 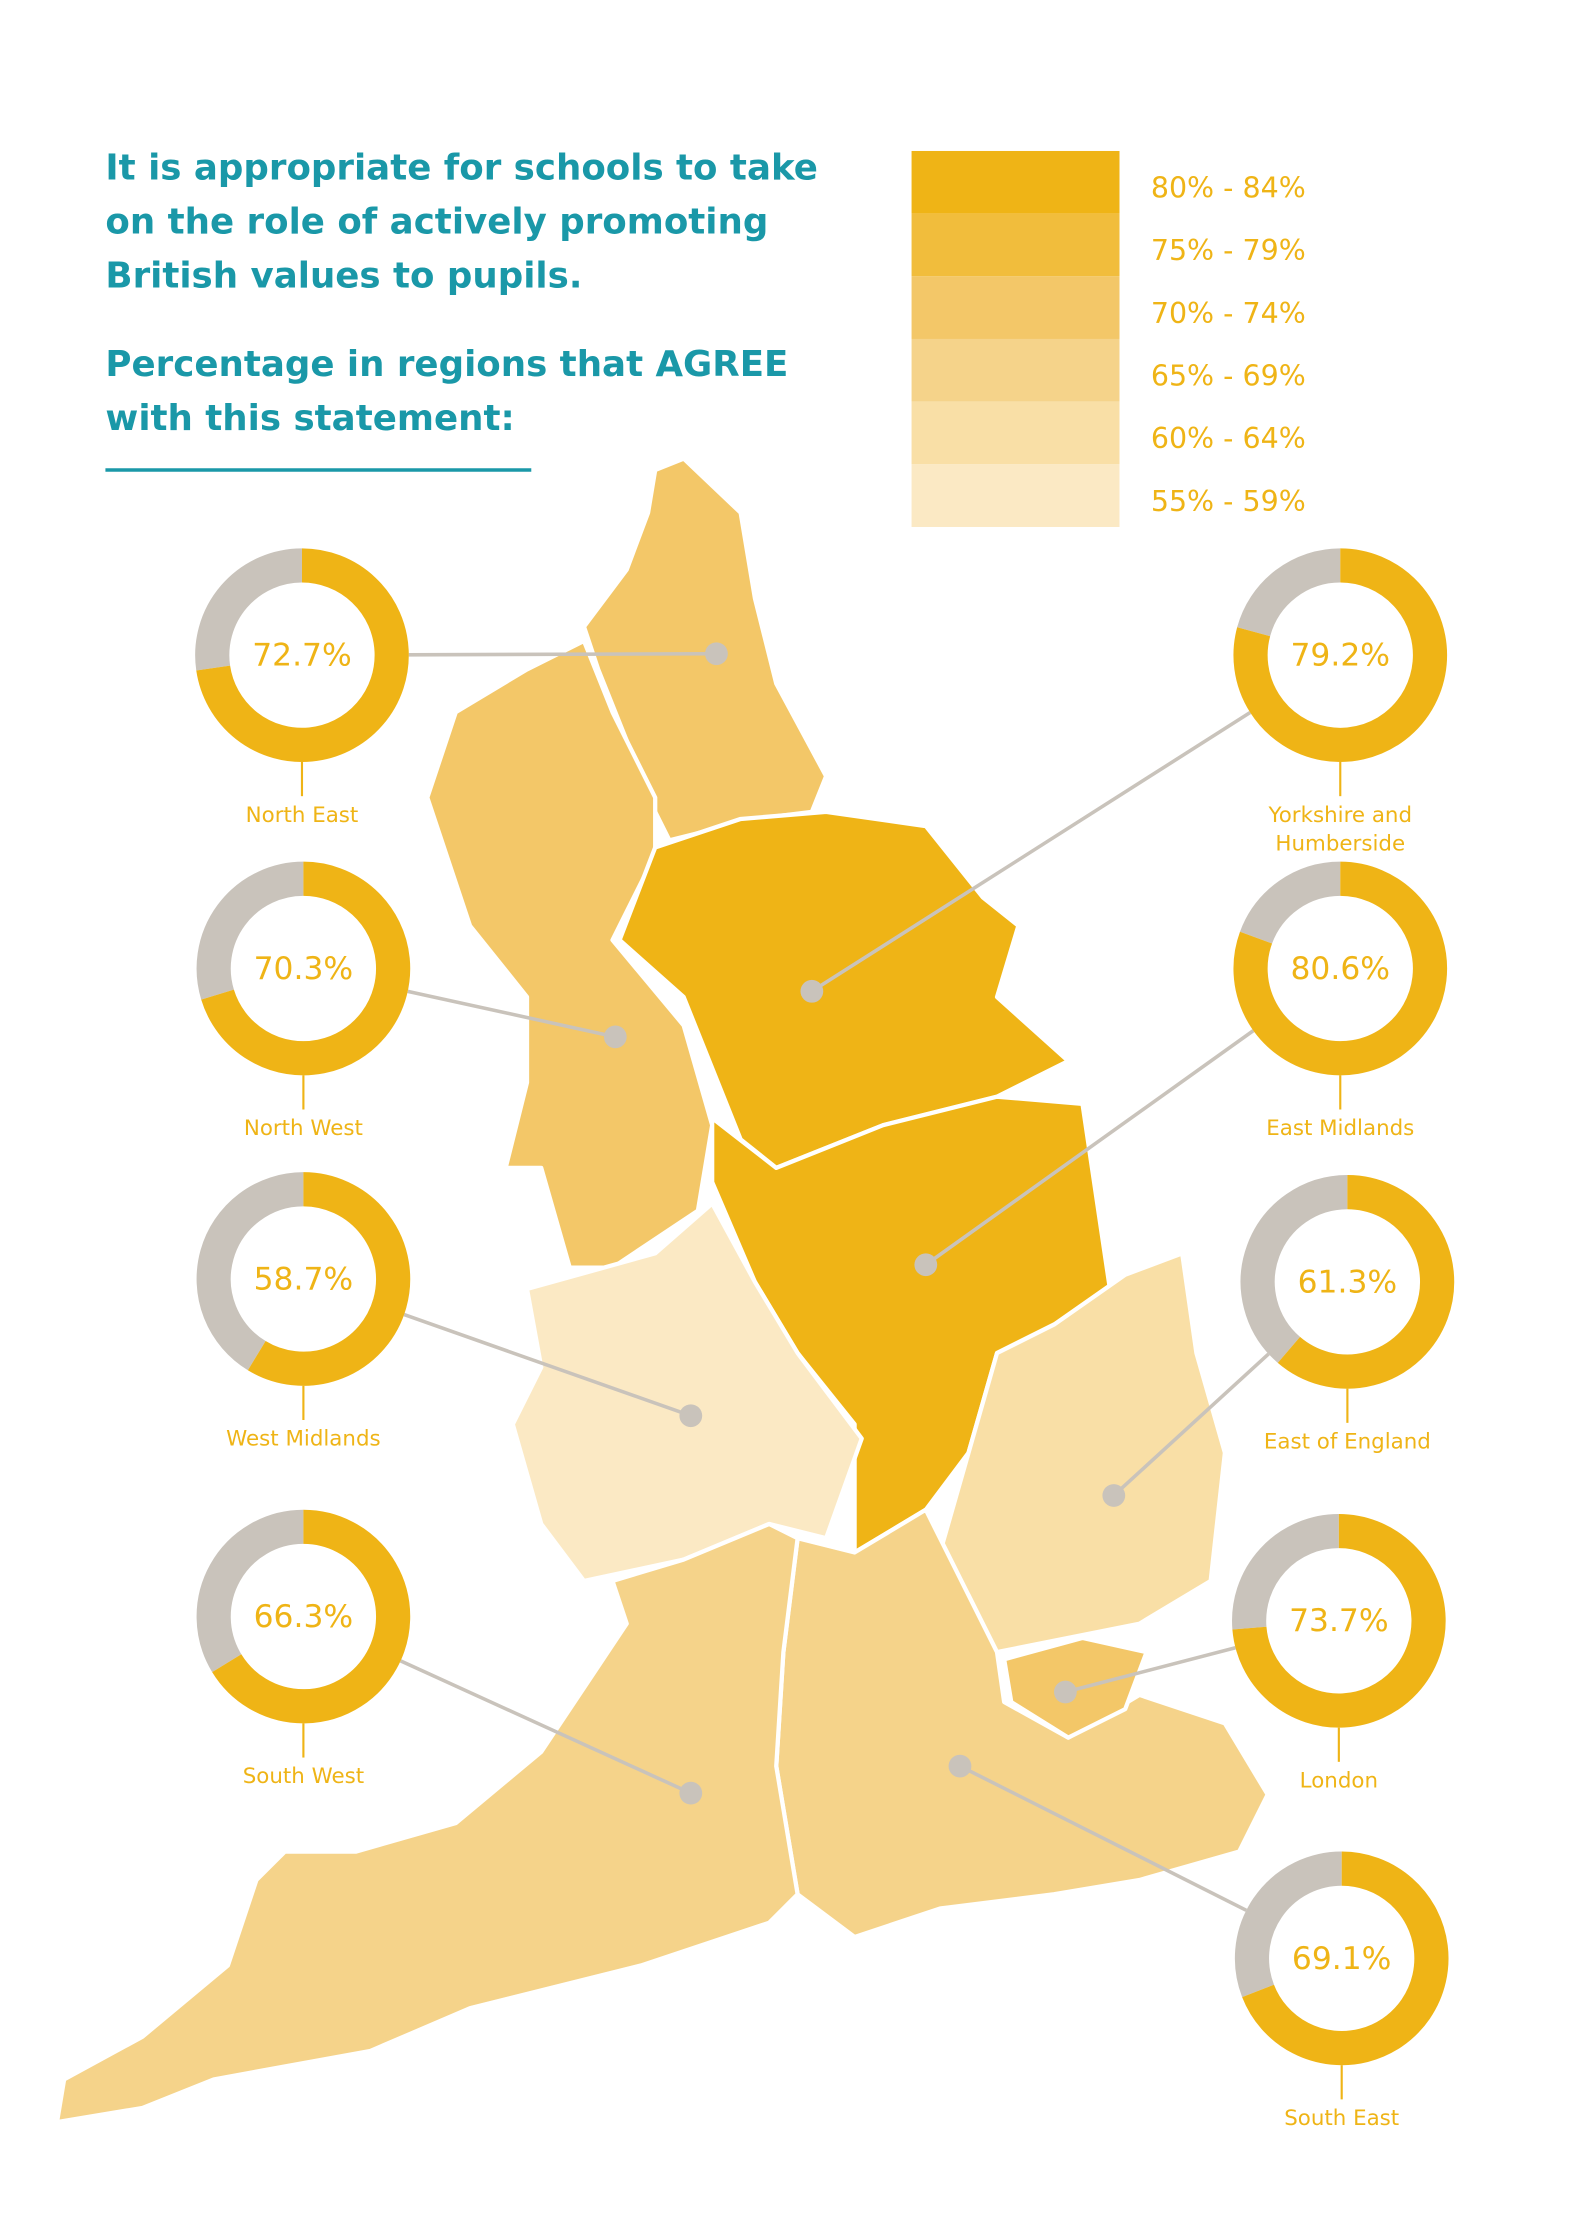 I want to click on category-box: London, so click(x=1338, y=1780).